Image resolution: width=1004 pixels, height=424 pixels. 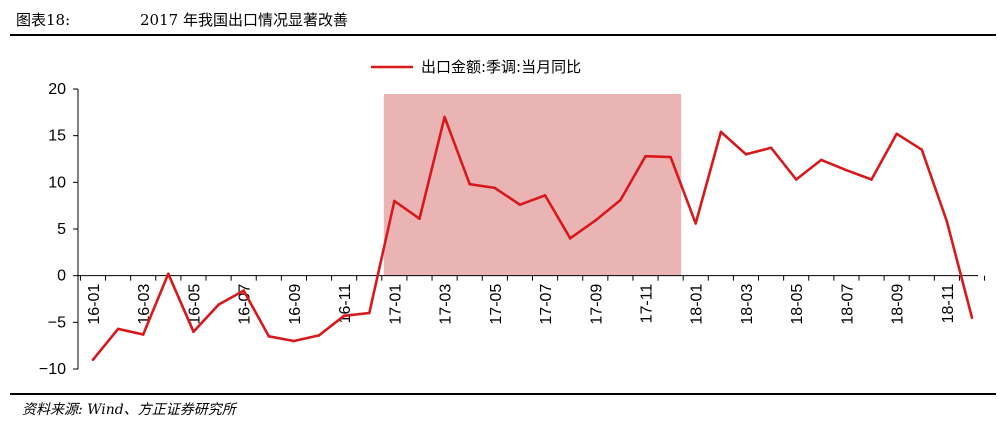 I want to click on x-tick-label: 18-11, so click(x=948, y=304).